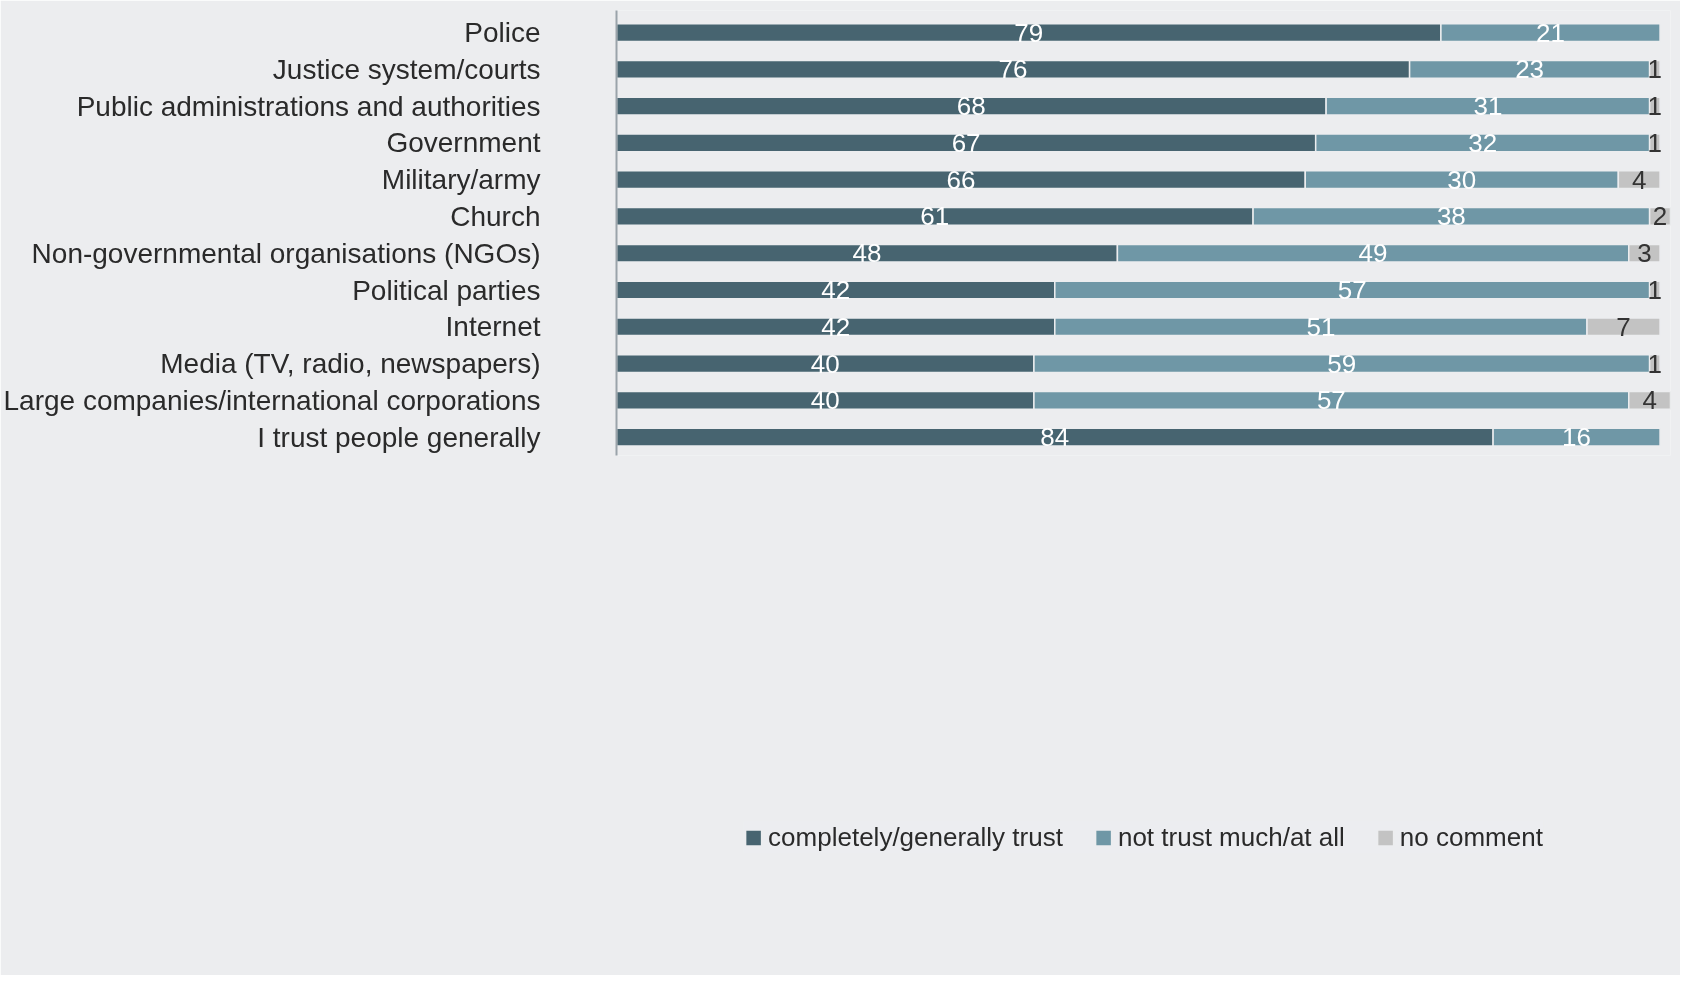 This screenshot has height=990, width=1693. I want to click on y-tick-label: Church, so click(495, 216).